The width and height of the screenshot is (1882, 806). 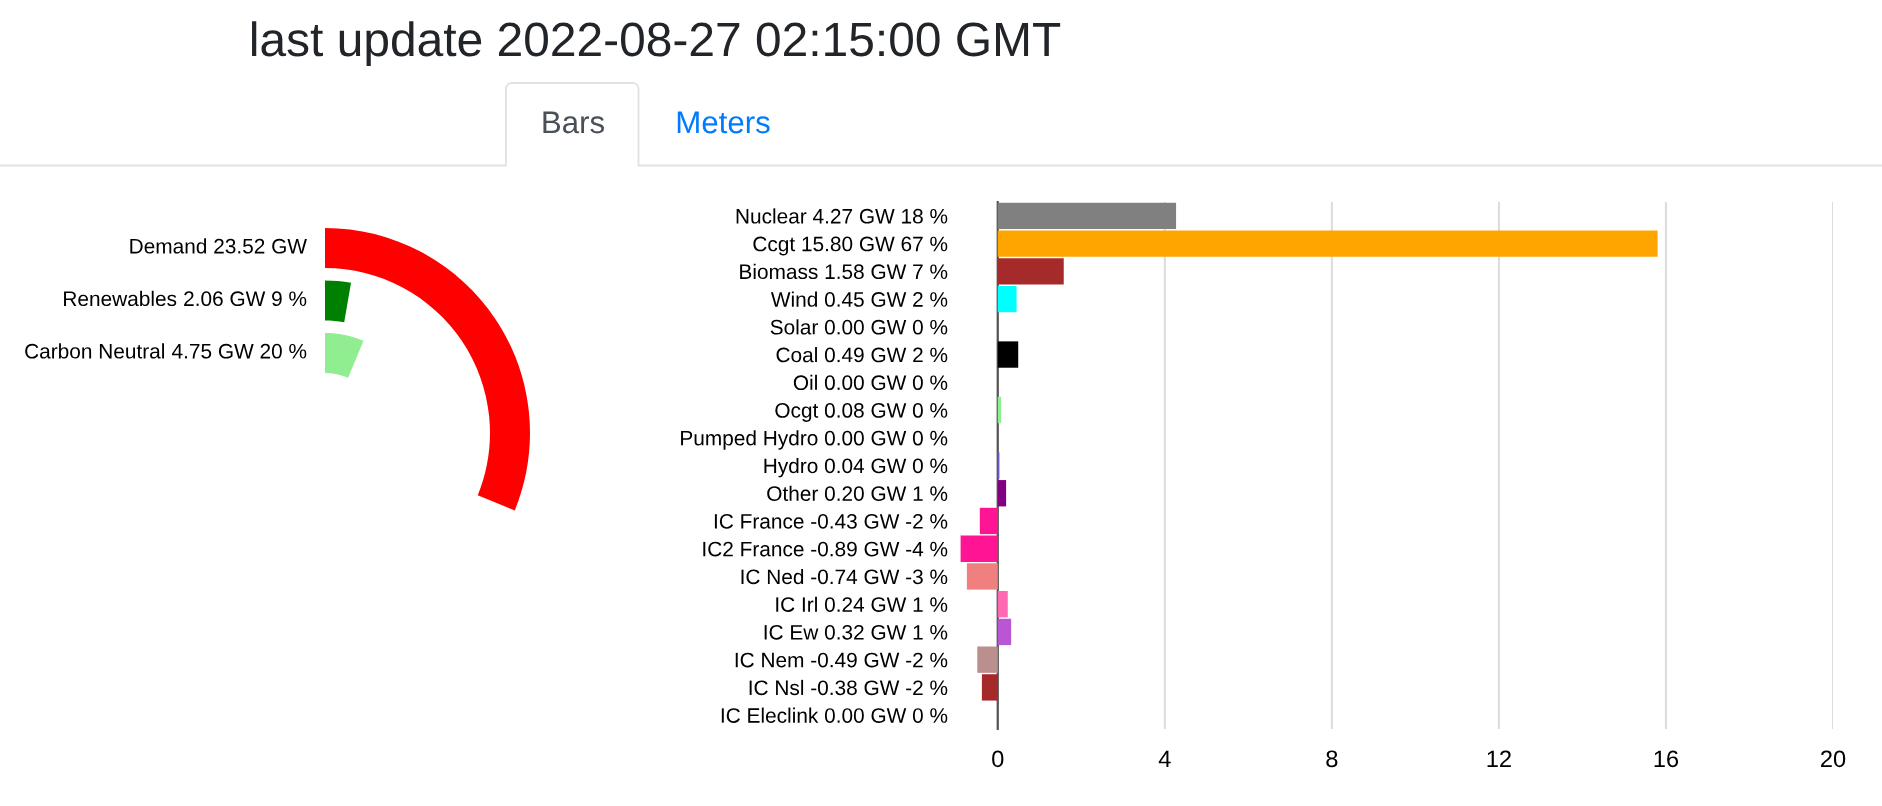 I want to click on y-tick-label: Hydro 0.04 GW 0 %, so click(x=856, y=467).